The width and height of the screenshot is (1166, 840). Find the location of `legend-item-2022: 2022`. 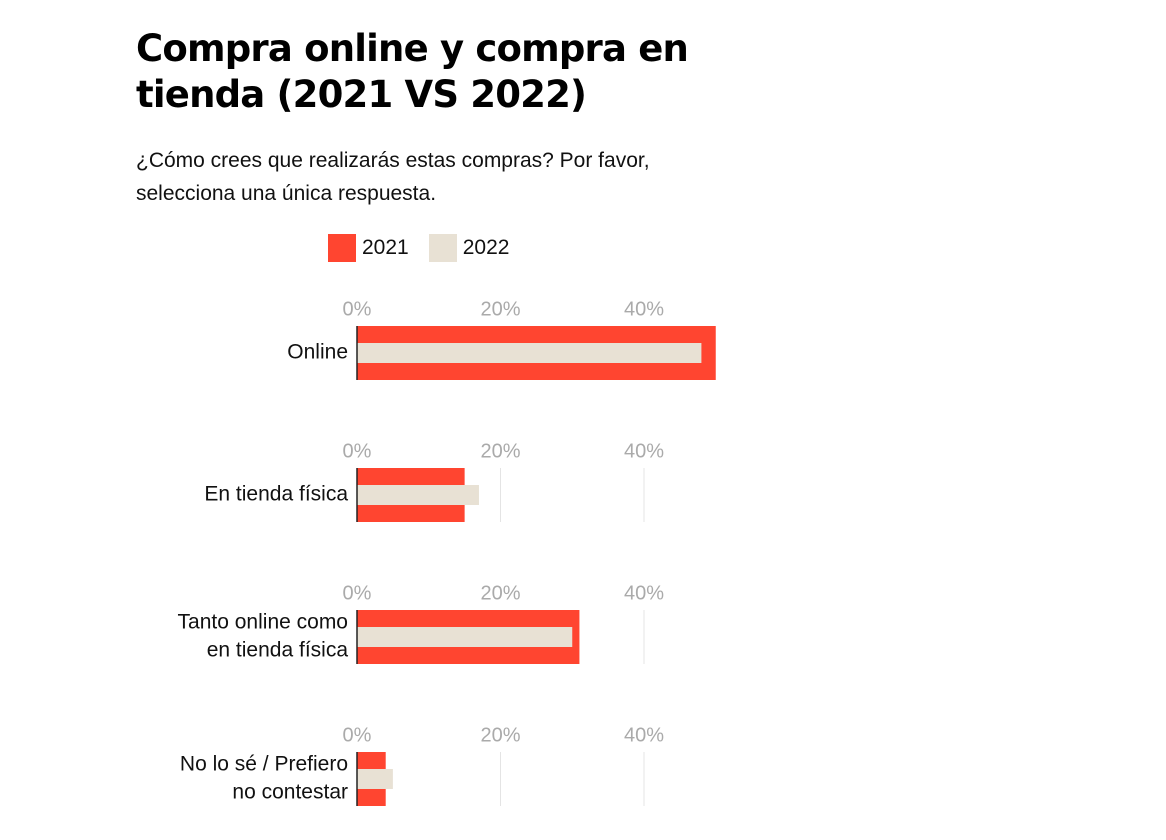

legend-item-2022: 2022 is located at coordinates (469, 248).